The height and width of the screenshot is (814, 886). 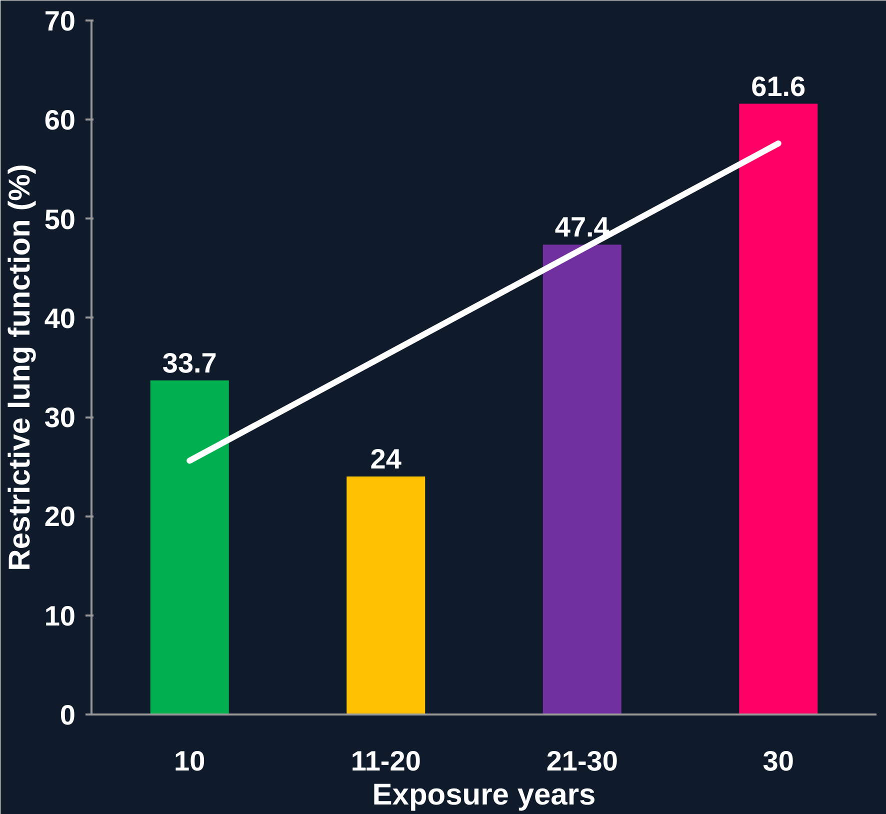 What do you see at coordinates (60, 318) in the screenshot?
I see `y-tick-label: 40` at bounding box center [60, 318].